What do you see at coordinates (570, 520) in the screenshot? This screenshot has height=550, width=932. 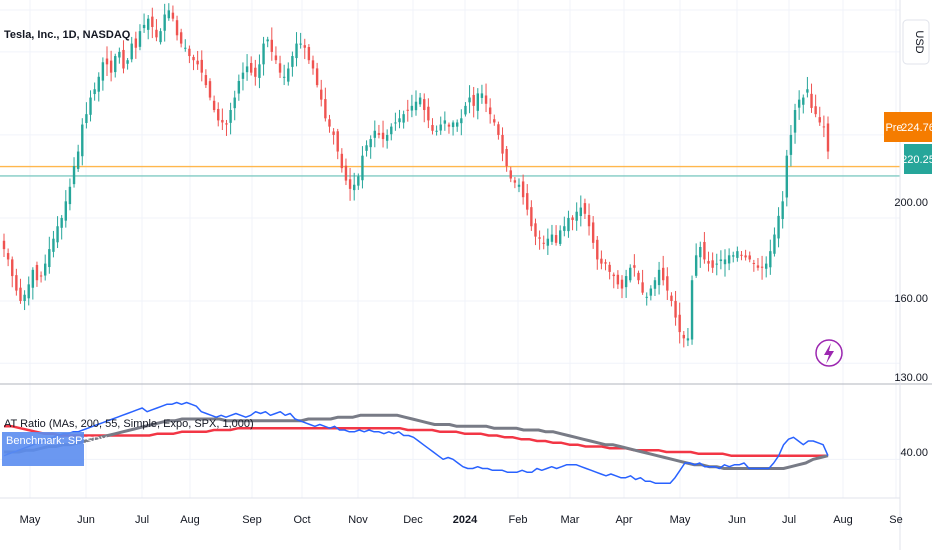 I see `time-axis-label: Mar` at bounding box center [570, 520].